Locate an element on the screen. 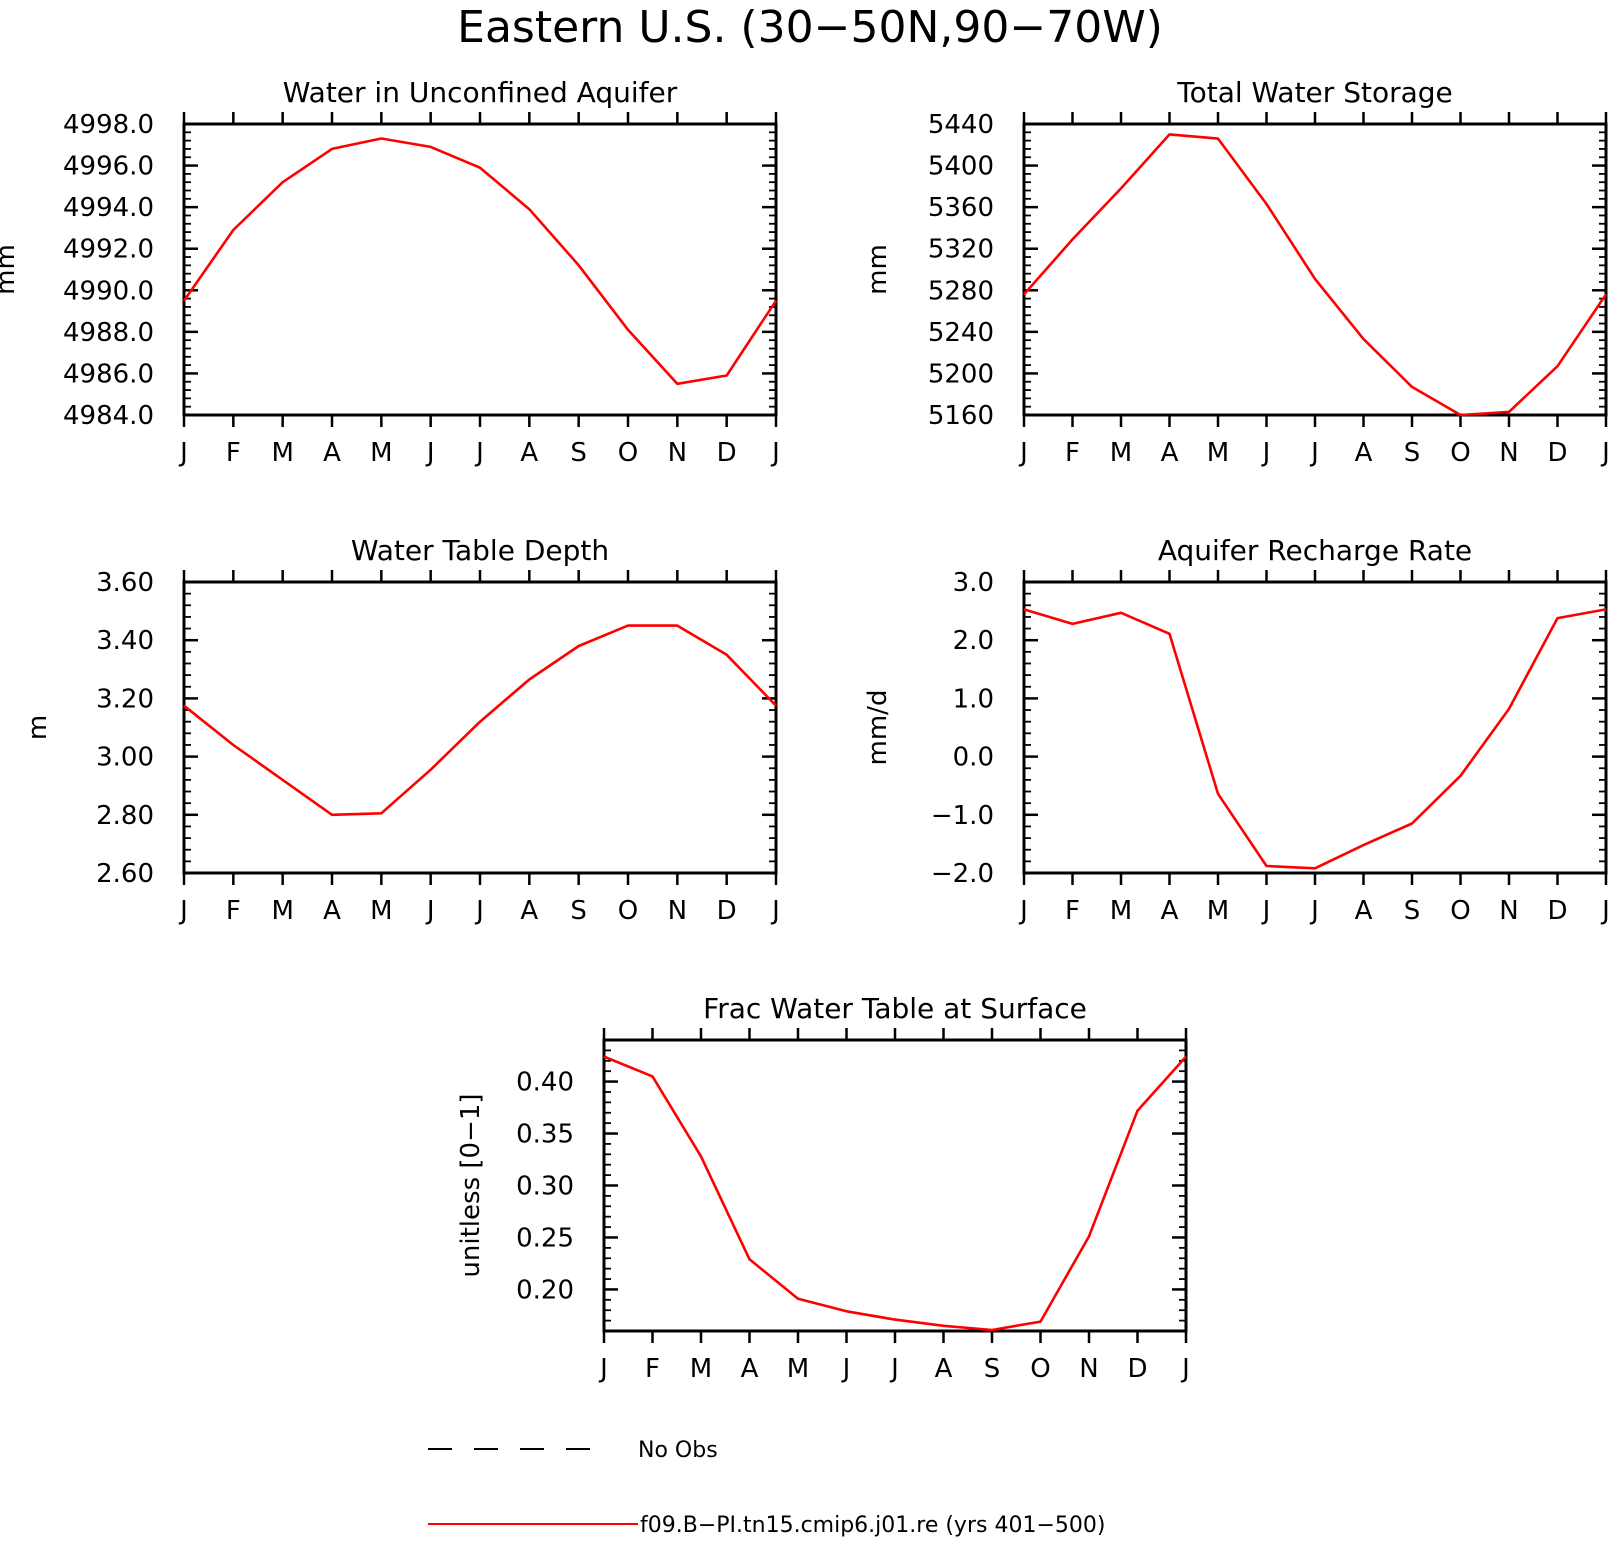 This screenshot has height=1543, width=1620. y-tick-label: 5360 is located at coordinates (961, 208).